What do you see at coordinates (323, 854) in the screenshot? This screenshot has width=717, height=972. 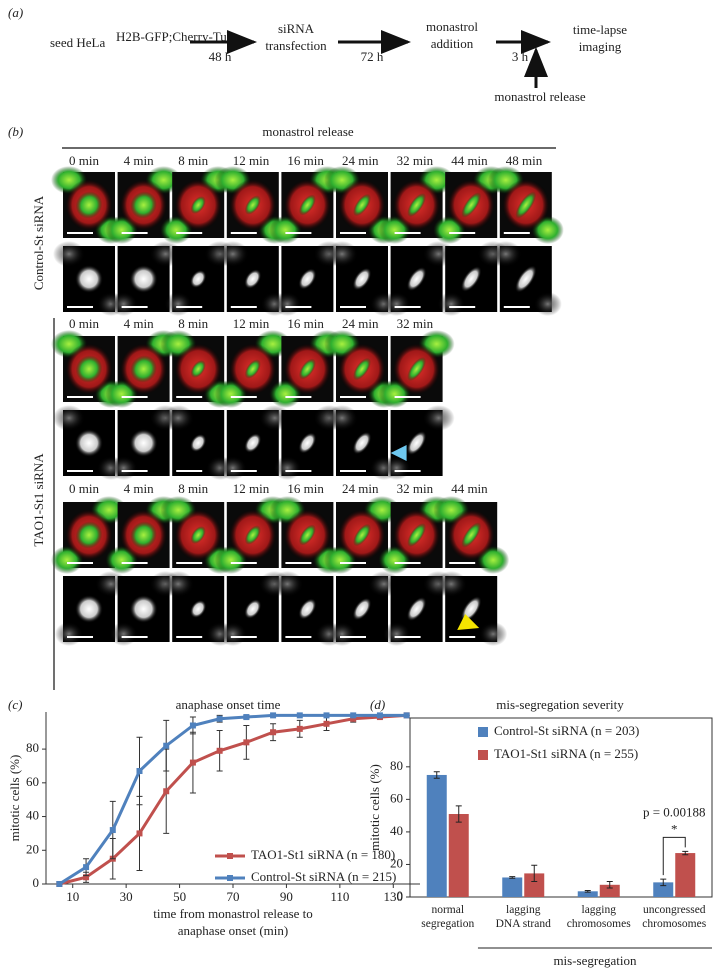 I see `legend-label: TAO1-St1 siRNA (n = 180)` at bounding box center [323, 854].